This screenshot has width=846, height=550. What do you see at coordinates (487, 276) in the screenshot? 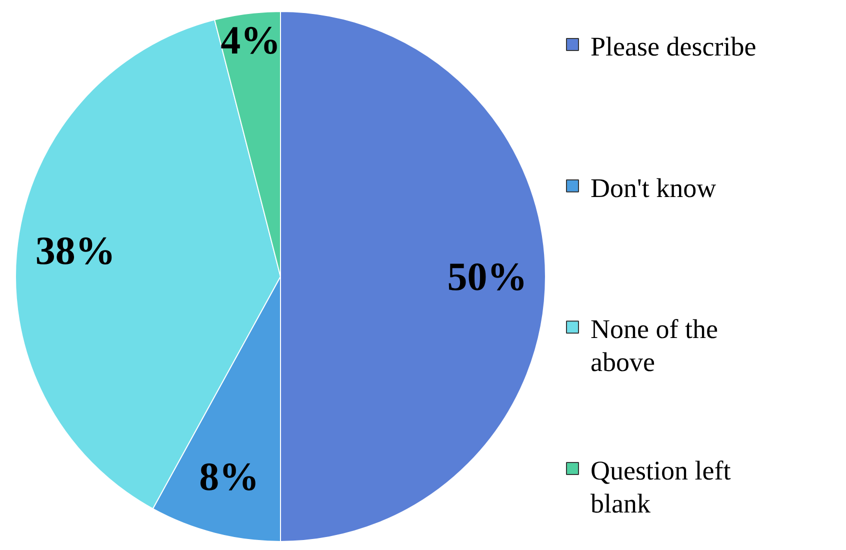
I see `data-label: 50%` at bounding box center [487, 276].